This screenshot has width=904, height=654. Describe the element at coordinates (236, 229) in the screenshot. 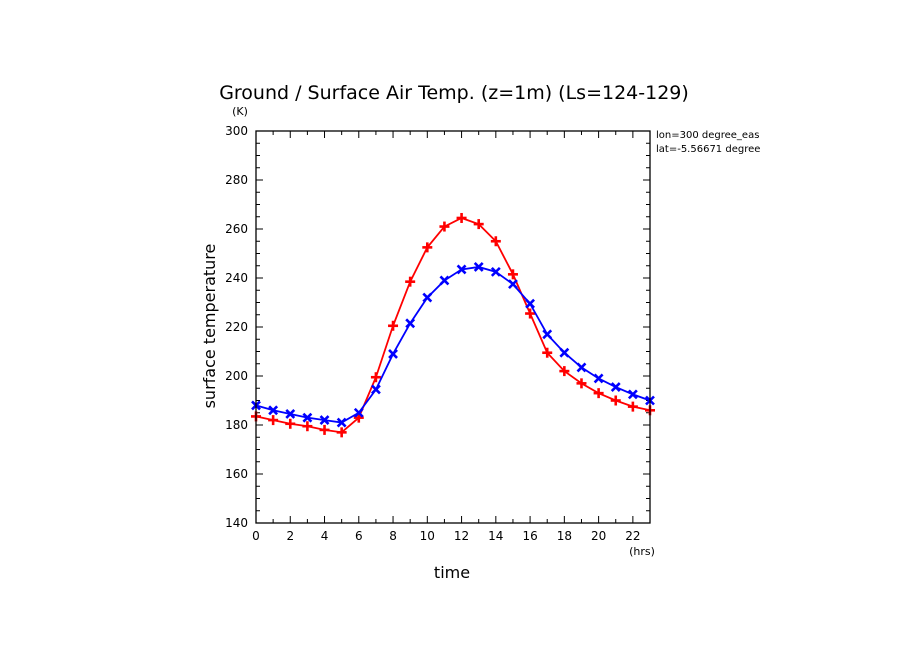

I see `y-tick-label: 260` at that location.